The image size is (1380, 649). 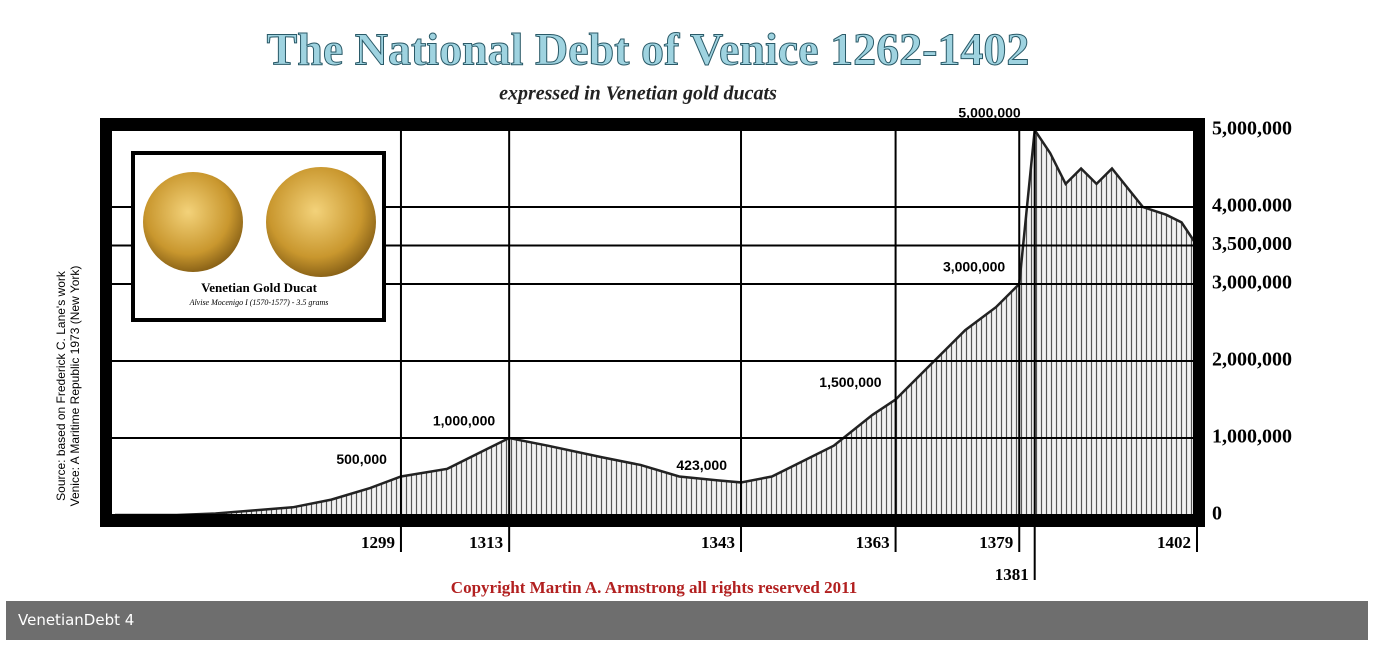 I want to click on data-label: 500,000, so click(x=361, y=459).